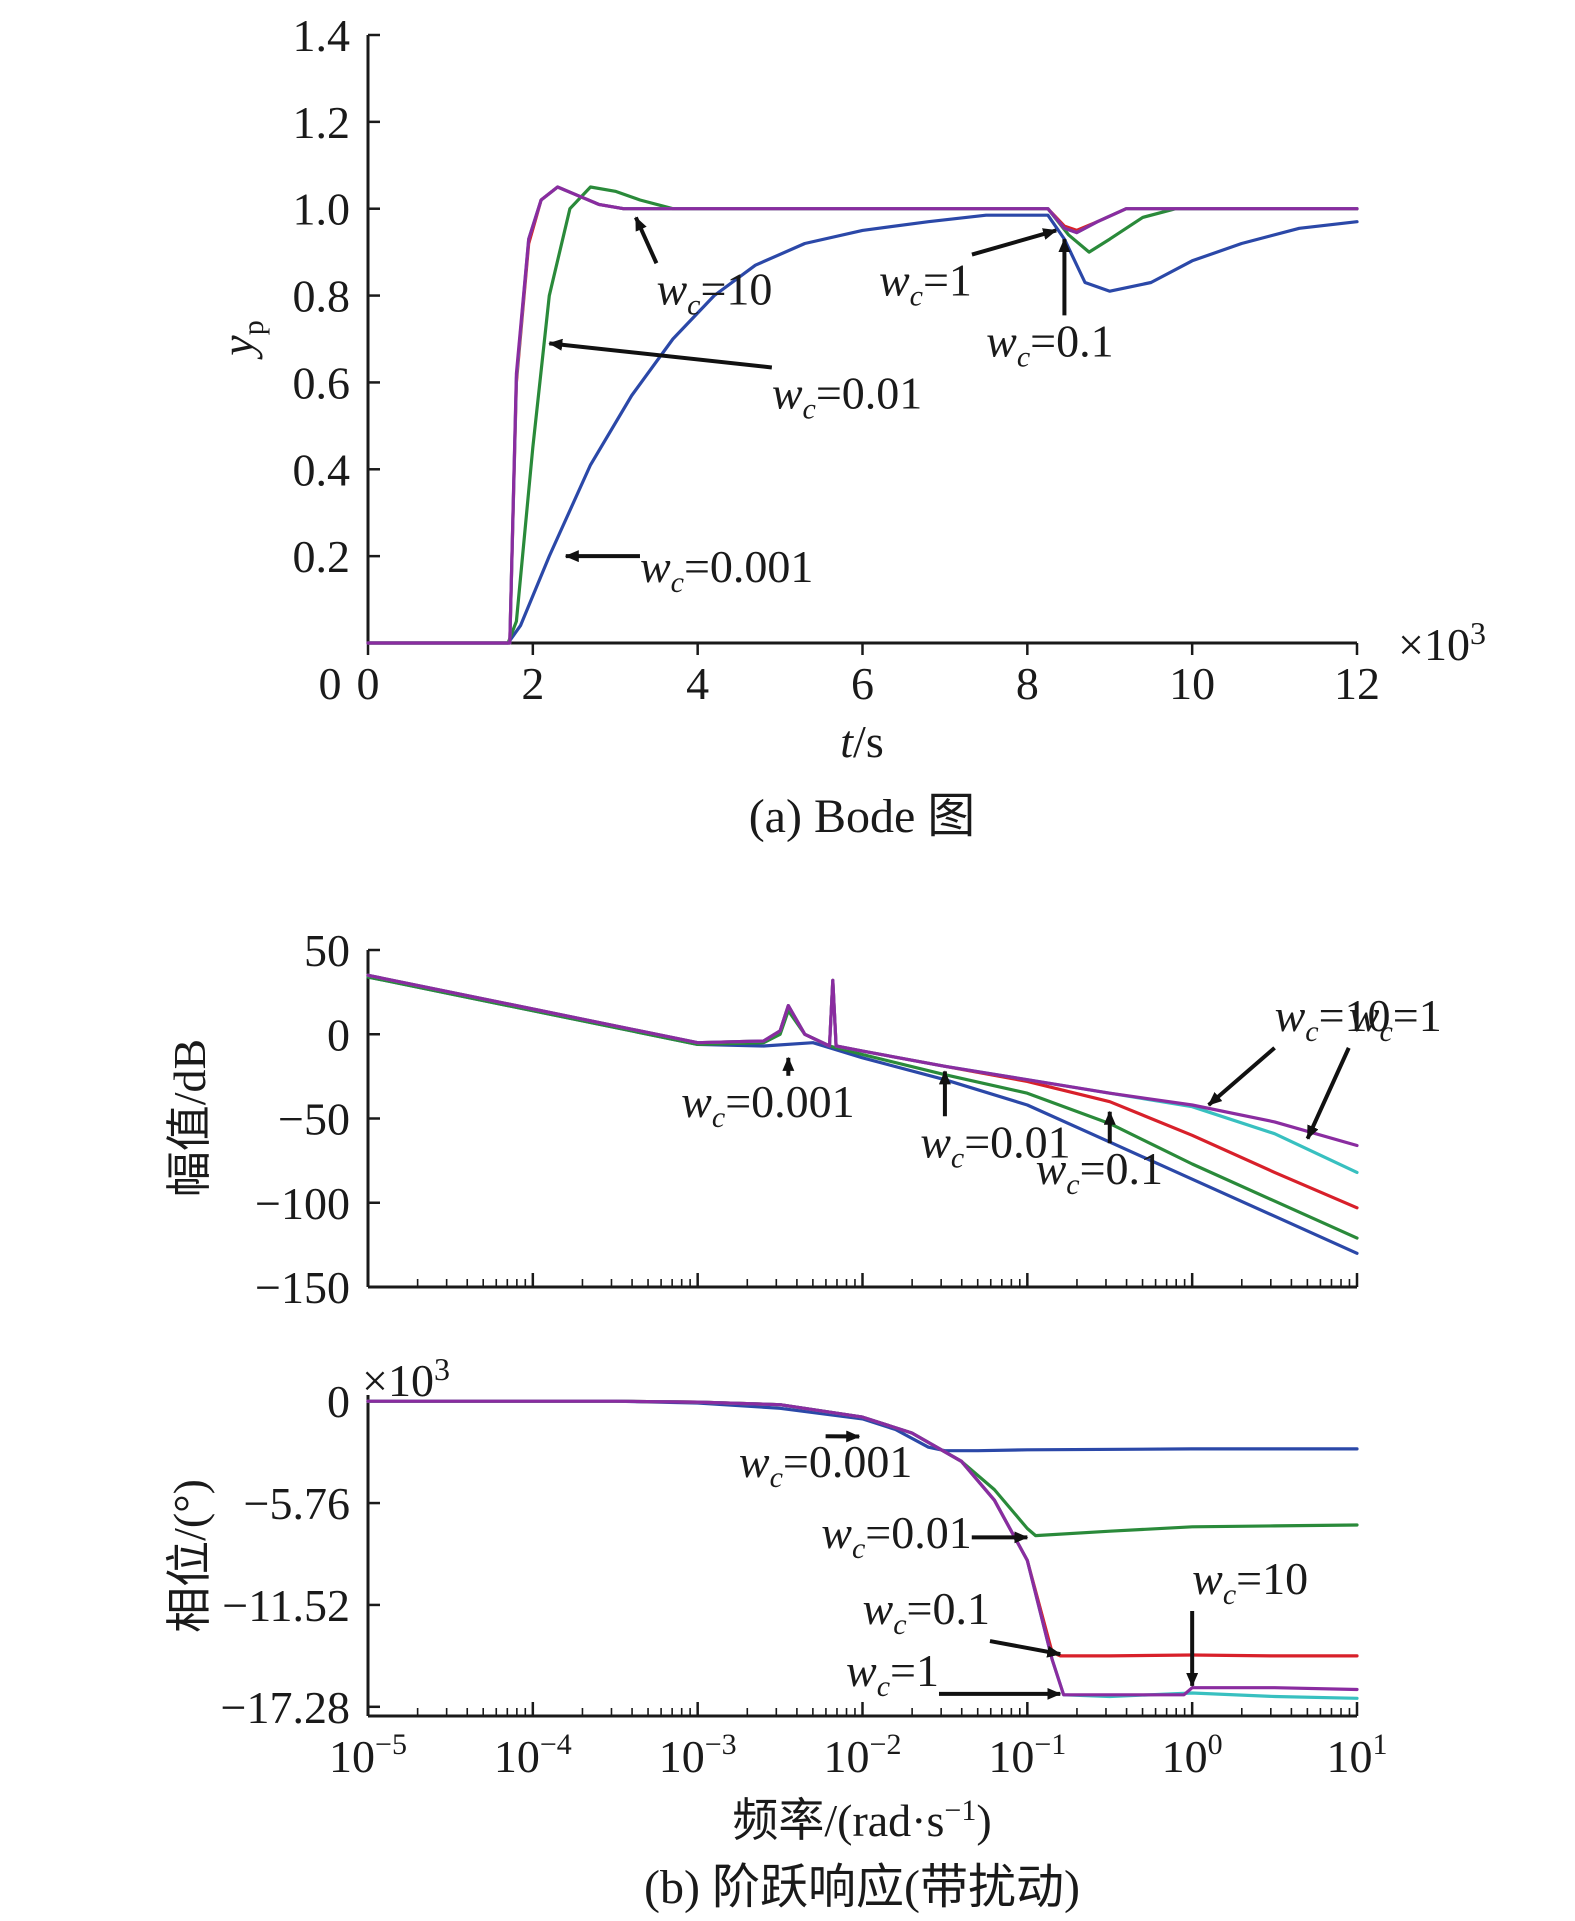 This screenshot has width=1575, height=1921. What do you see at coordinates (926, 1612) in the screenshot?
I see `annotation-phase-2: wc=0.1` at bounding box center [926, 1612].